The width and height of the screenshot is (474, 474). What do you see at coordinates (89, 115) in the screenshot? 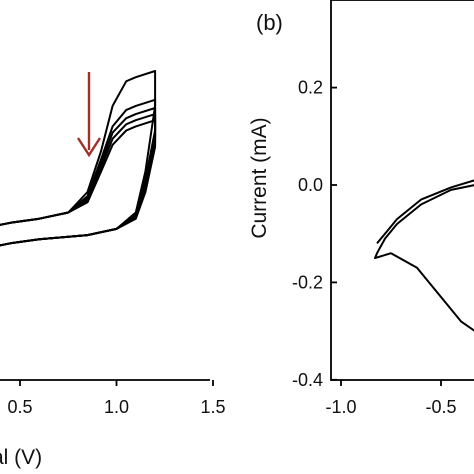
I see `decrease-arrow` at bounding box center [89, 115].